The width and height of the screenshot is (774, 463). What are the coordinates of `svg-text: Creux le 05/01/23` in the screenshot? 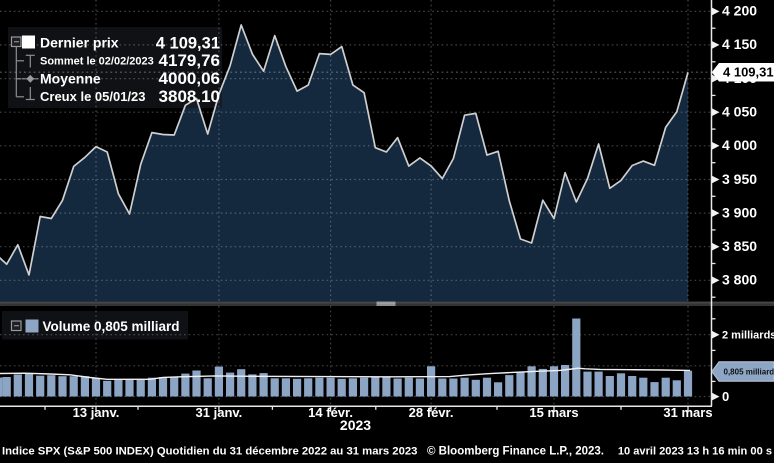 It's located at (93, 96).